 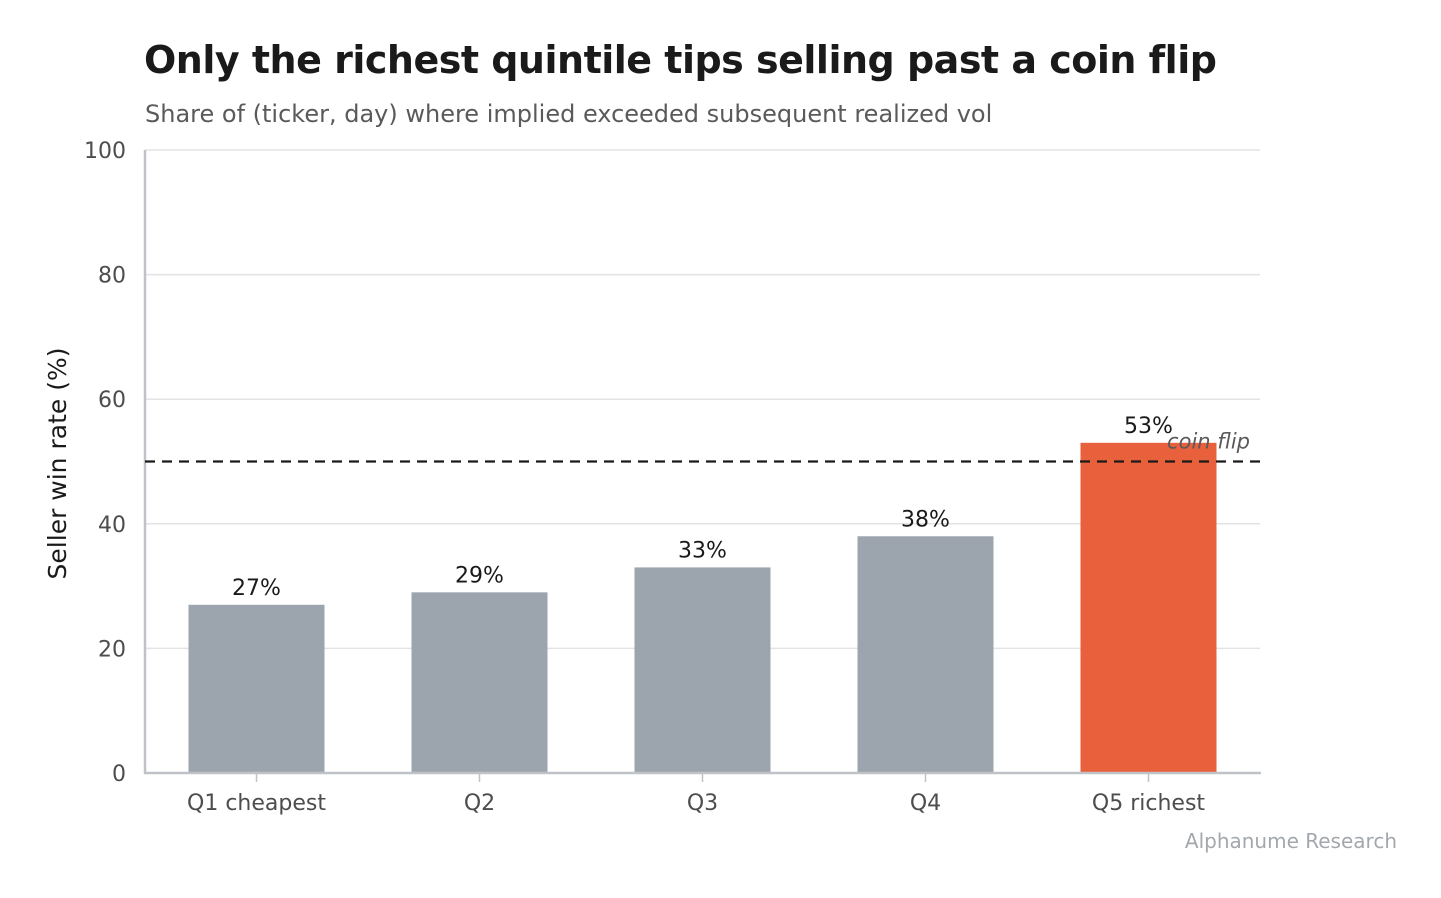 I want to click on y-tick-label: 60, so click(x=112, y=400).